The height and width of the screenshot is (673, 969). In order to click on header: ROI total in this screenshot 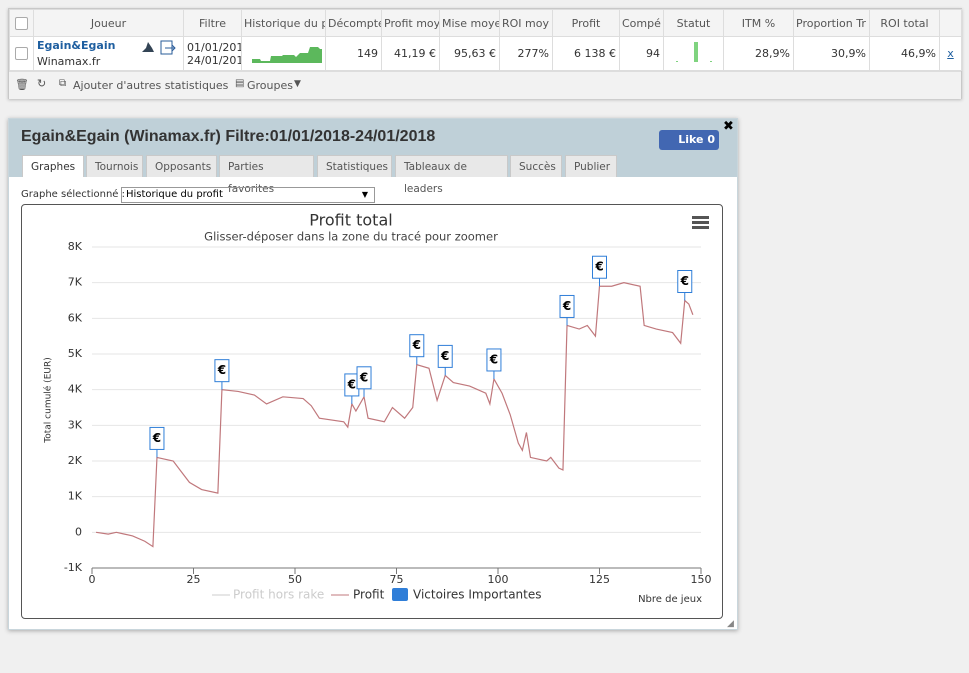, I will do `click(904, 23)`.